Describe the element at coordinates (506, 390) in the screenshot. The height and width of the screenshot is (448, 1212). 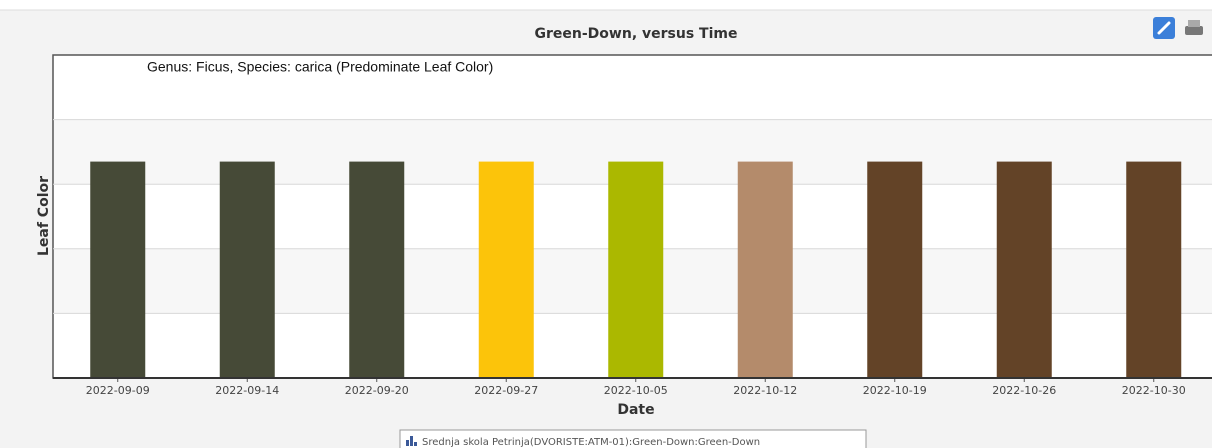
I see `x-tick-label: 2022-09-27` at that location.